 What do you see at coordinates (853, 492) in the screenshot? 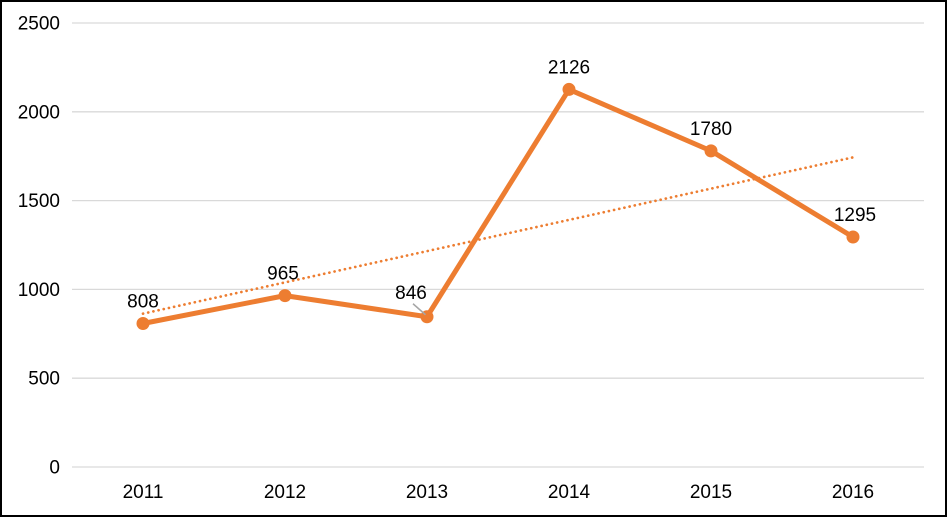
I see `x-axis-tick-label: 2016` at bounding box center [853, 492].